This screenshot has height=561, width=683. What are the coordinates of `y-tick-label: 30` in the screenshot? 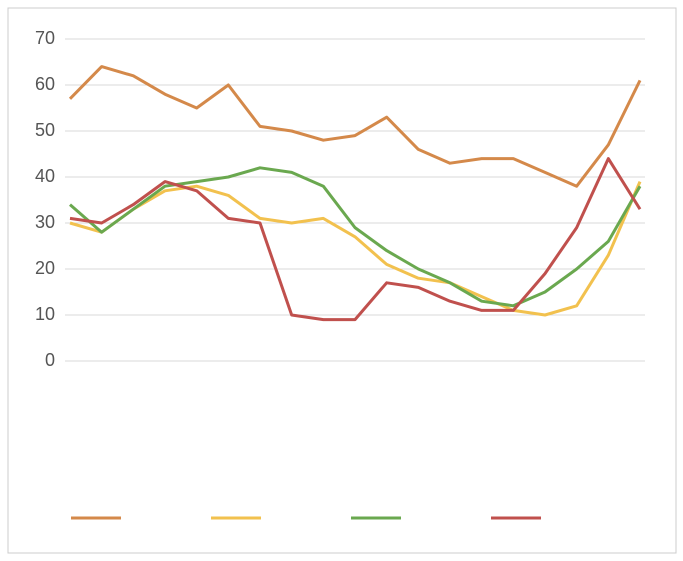 It's located at (45, 222).